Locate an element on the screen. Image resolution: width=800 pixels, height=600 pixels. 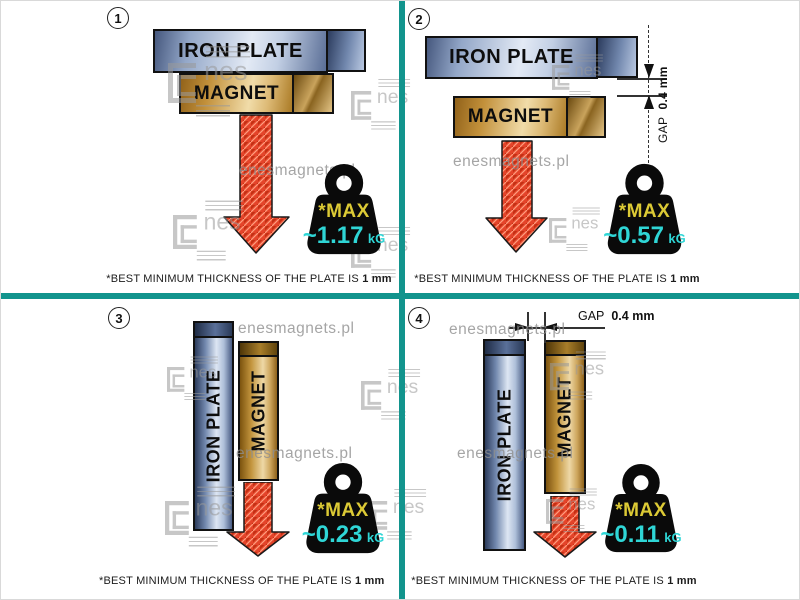
weight-number: ~0.57 is located at coordinates (633, 235).